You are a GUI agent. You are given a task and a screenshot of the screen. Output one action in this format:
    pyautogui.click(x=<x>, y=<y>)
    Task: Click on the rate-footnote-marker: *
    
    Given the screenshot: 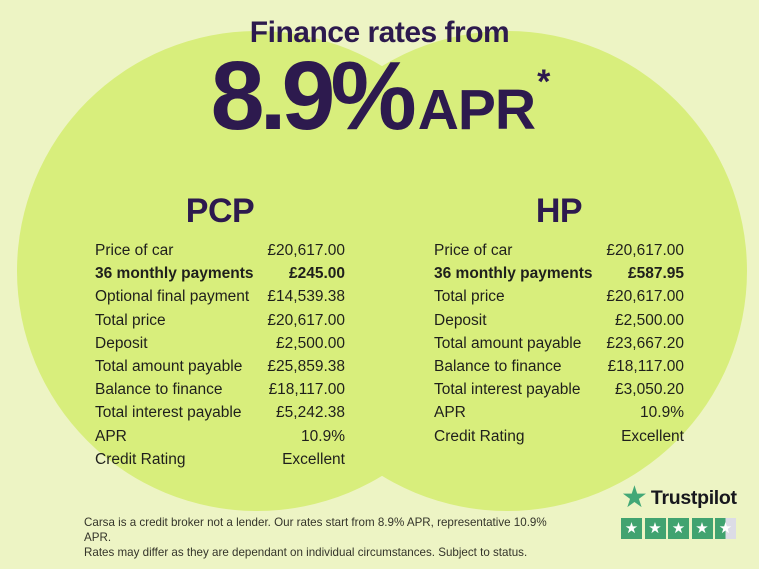 What is the action you would take?
    pyautogui.click(x=544, y=82)
    